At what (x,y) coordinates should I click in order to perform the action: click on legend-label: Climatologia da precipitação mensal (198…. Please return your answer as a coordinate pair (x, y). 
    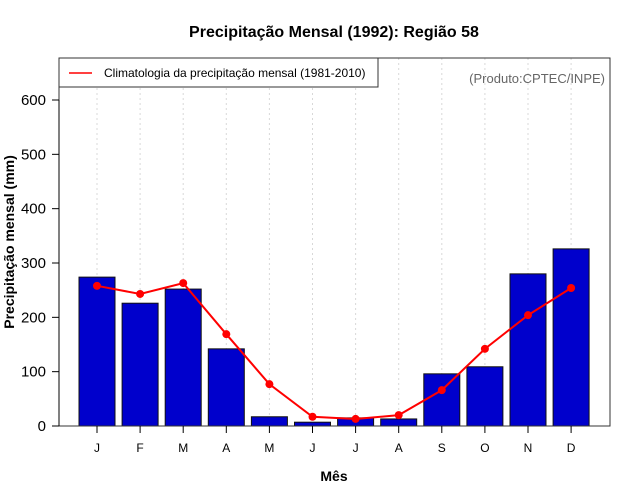
    Looking at the image, I should click on (234, 73).